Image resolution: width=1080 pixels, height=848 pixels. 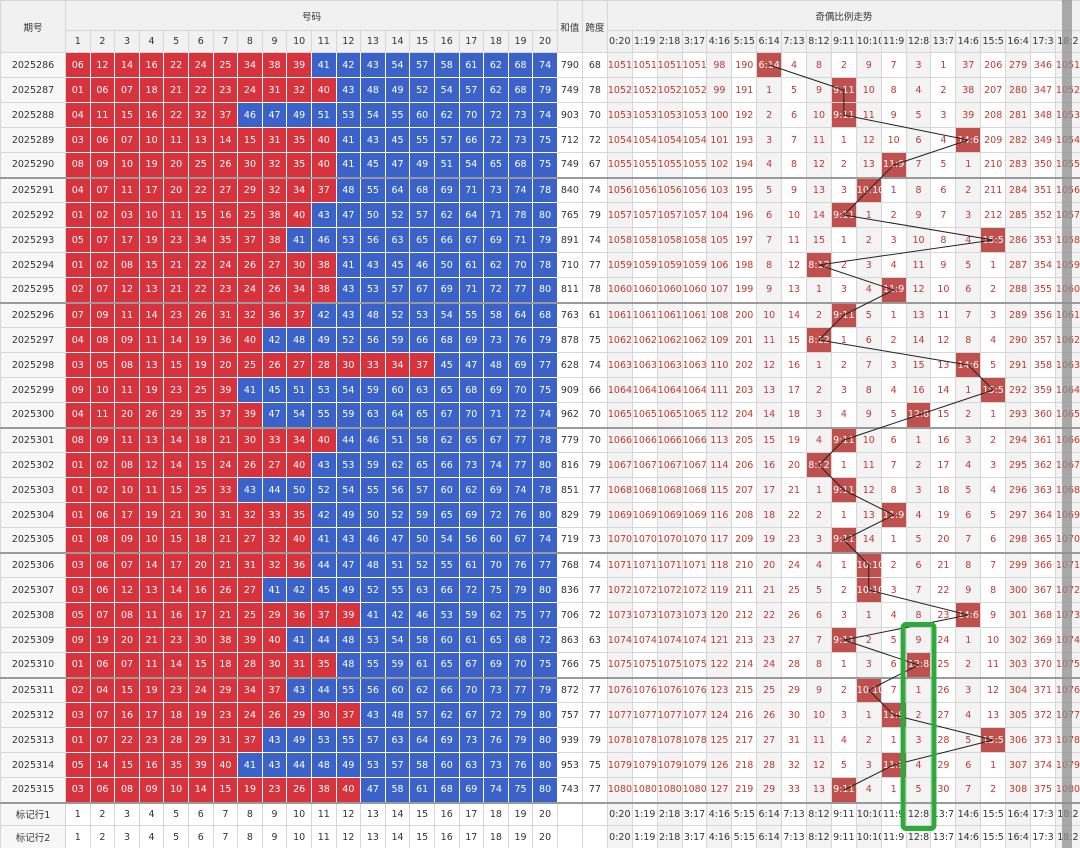 I want to click on issue-cell: 2025310, so click(x=33, y=665).